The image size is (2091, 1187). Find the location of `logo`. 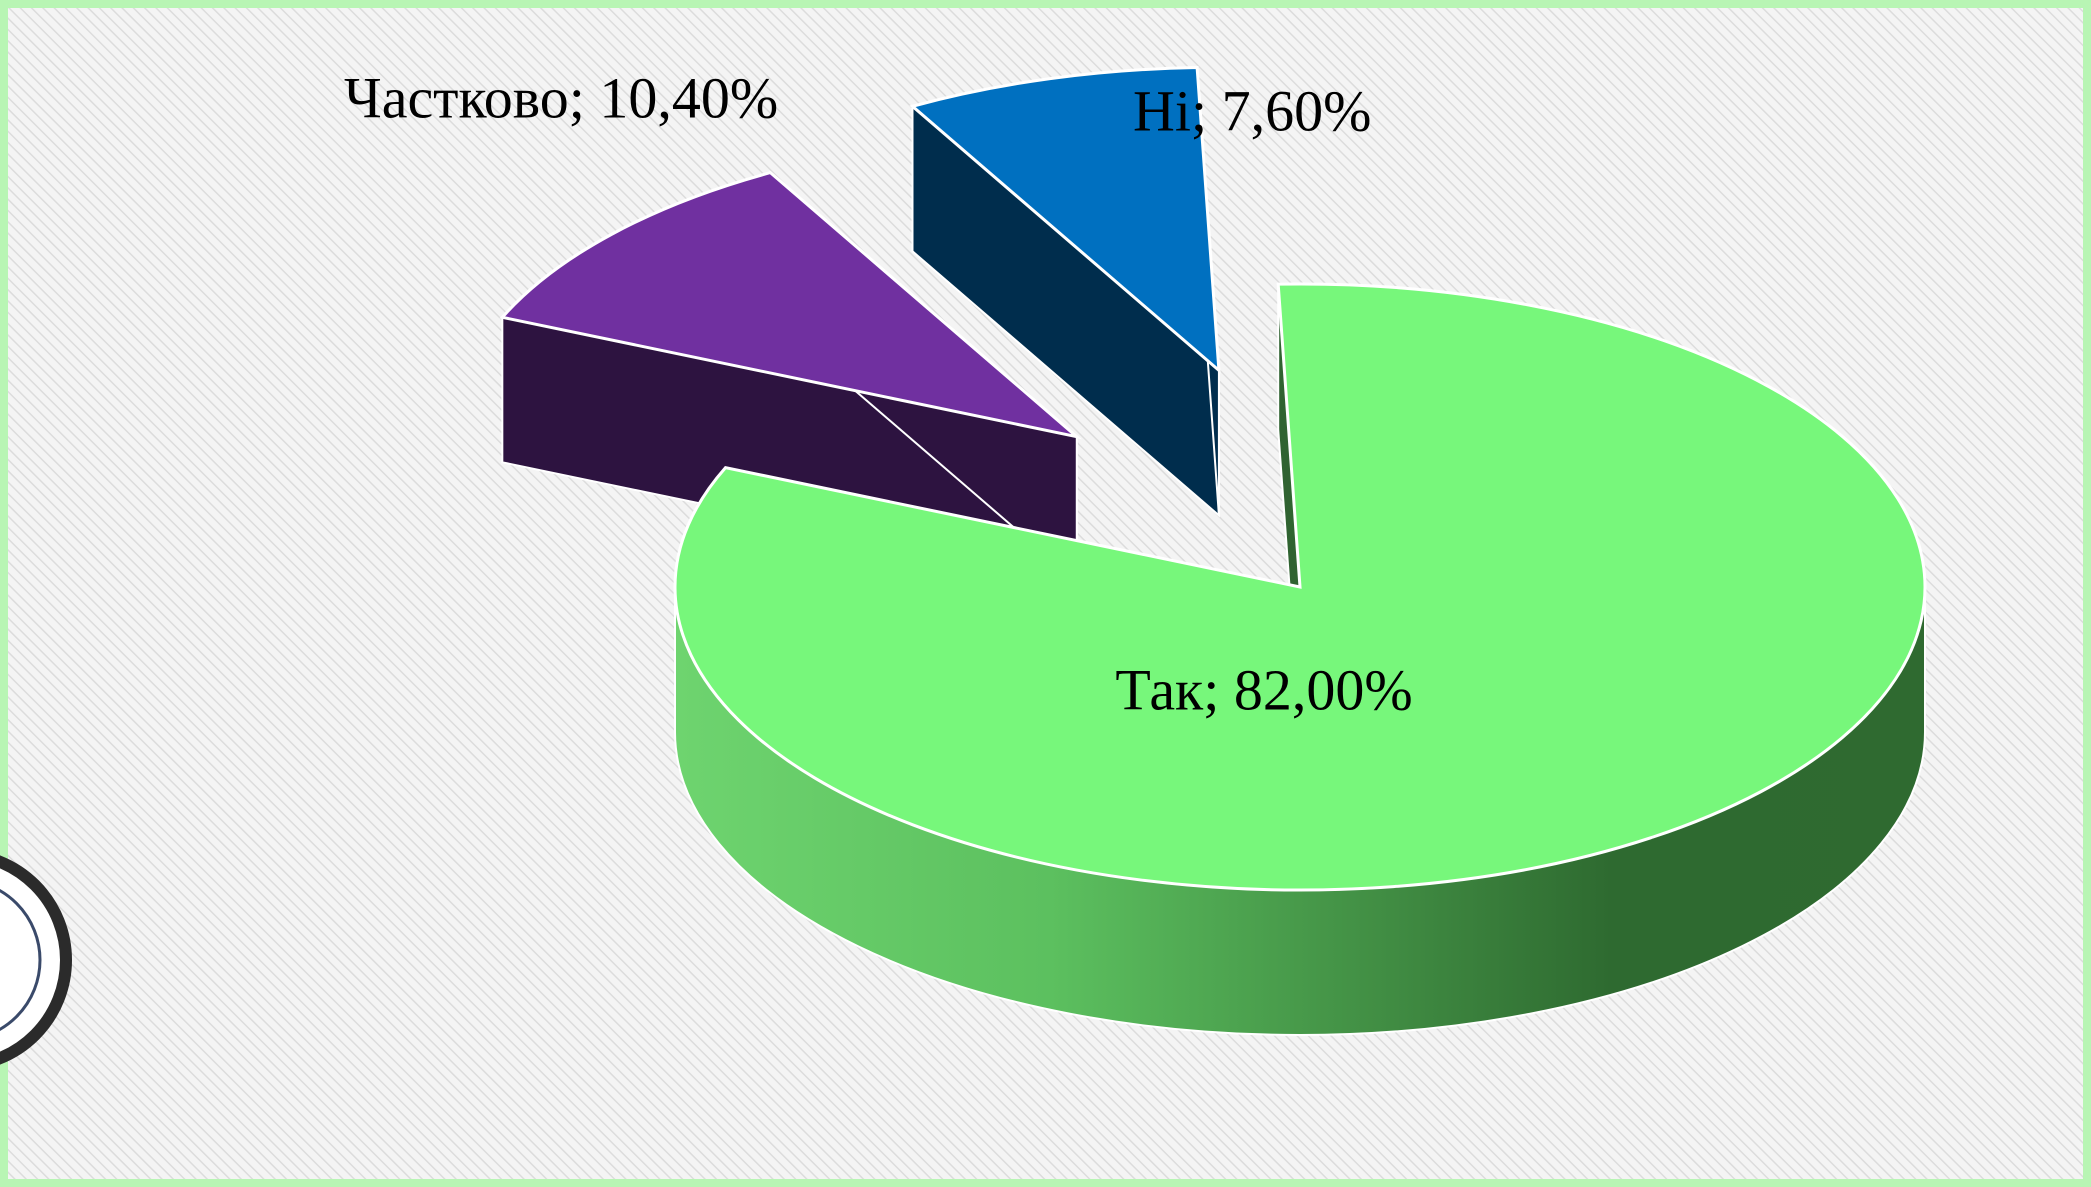

logo is located at coordinates (36, 960).